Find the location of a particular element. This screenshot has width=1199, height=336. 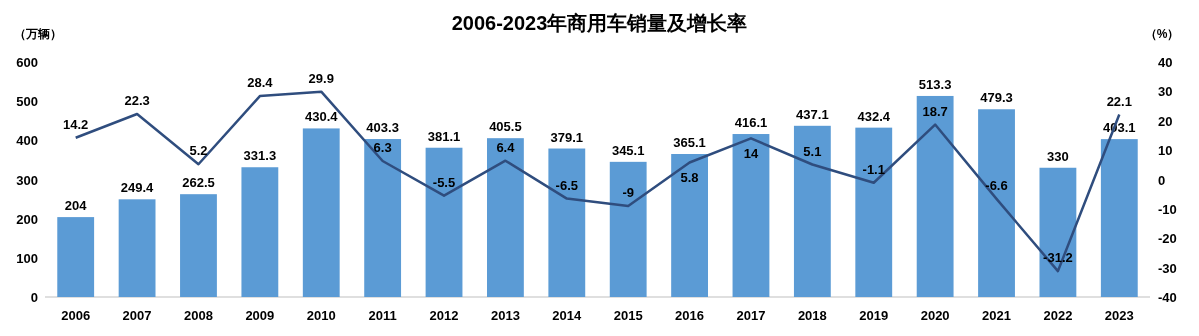

data-label: 262.5 is located at coordinates (198, 183).